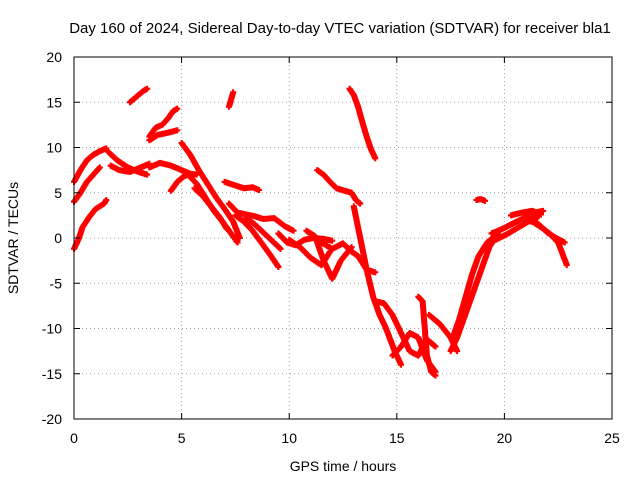  Describe the element at coordinates (52, 419) in the screenshot. I see `y-tick-label: -20` at that location.